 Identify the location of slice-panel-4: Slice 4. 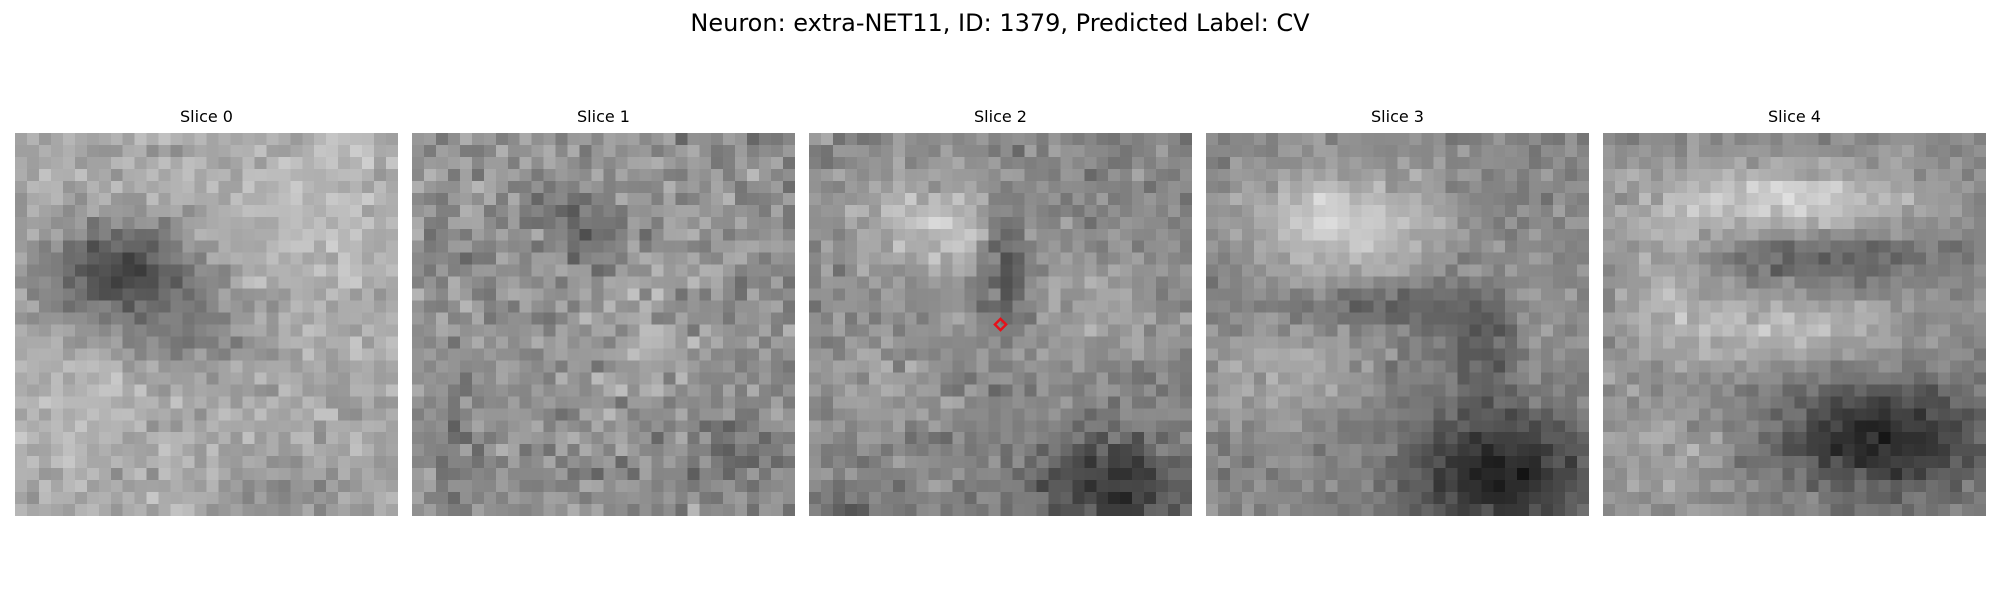
(1794, 311).